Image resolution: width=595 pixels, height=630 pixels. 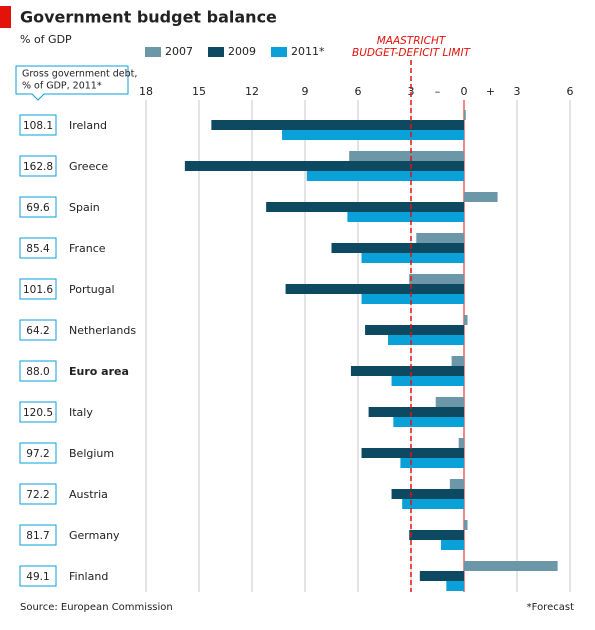 I want to click on debt-value: 69.6, so click(x=38, y=208).